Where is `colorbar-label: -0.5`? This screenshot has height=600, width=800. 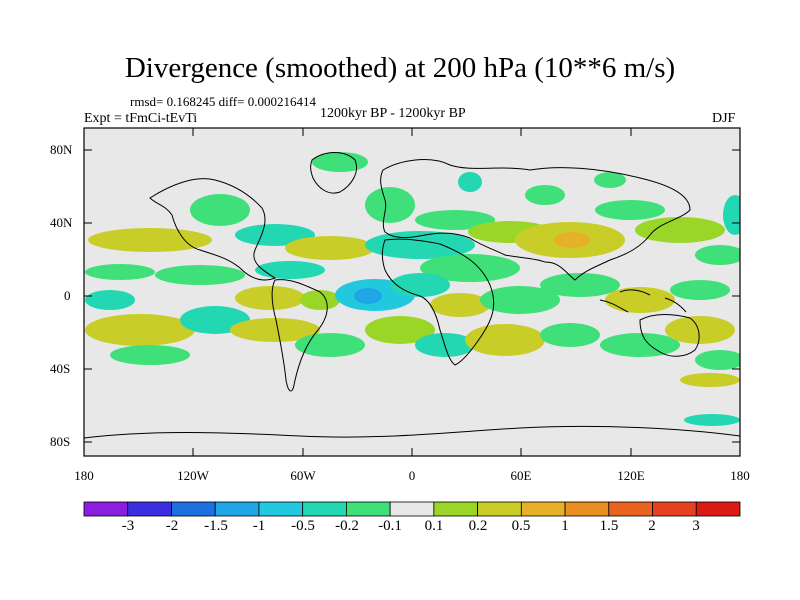
colorbar-label: -0.5 is located at coordinates (303, 526).